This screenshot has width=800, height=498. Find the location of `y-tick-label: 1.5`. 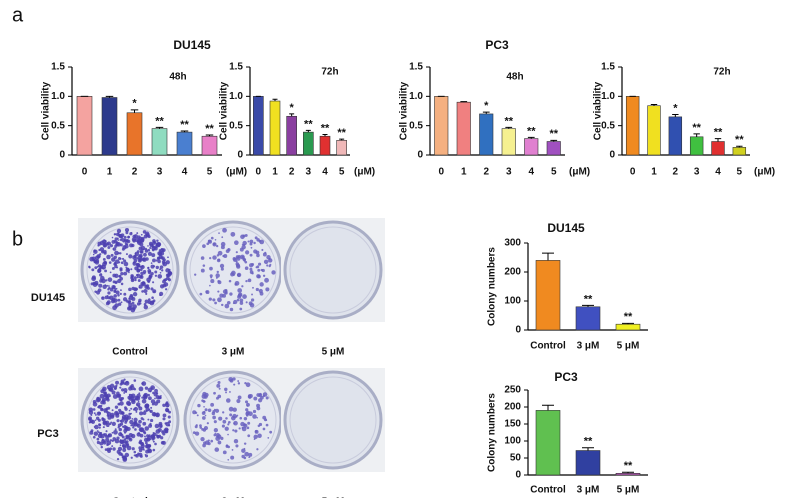

y-tick-label: 1.5 is located at coordinates (608, 67).